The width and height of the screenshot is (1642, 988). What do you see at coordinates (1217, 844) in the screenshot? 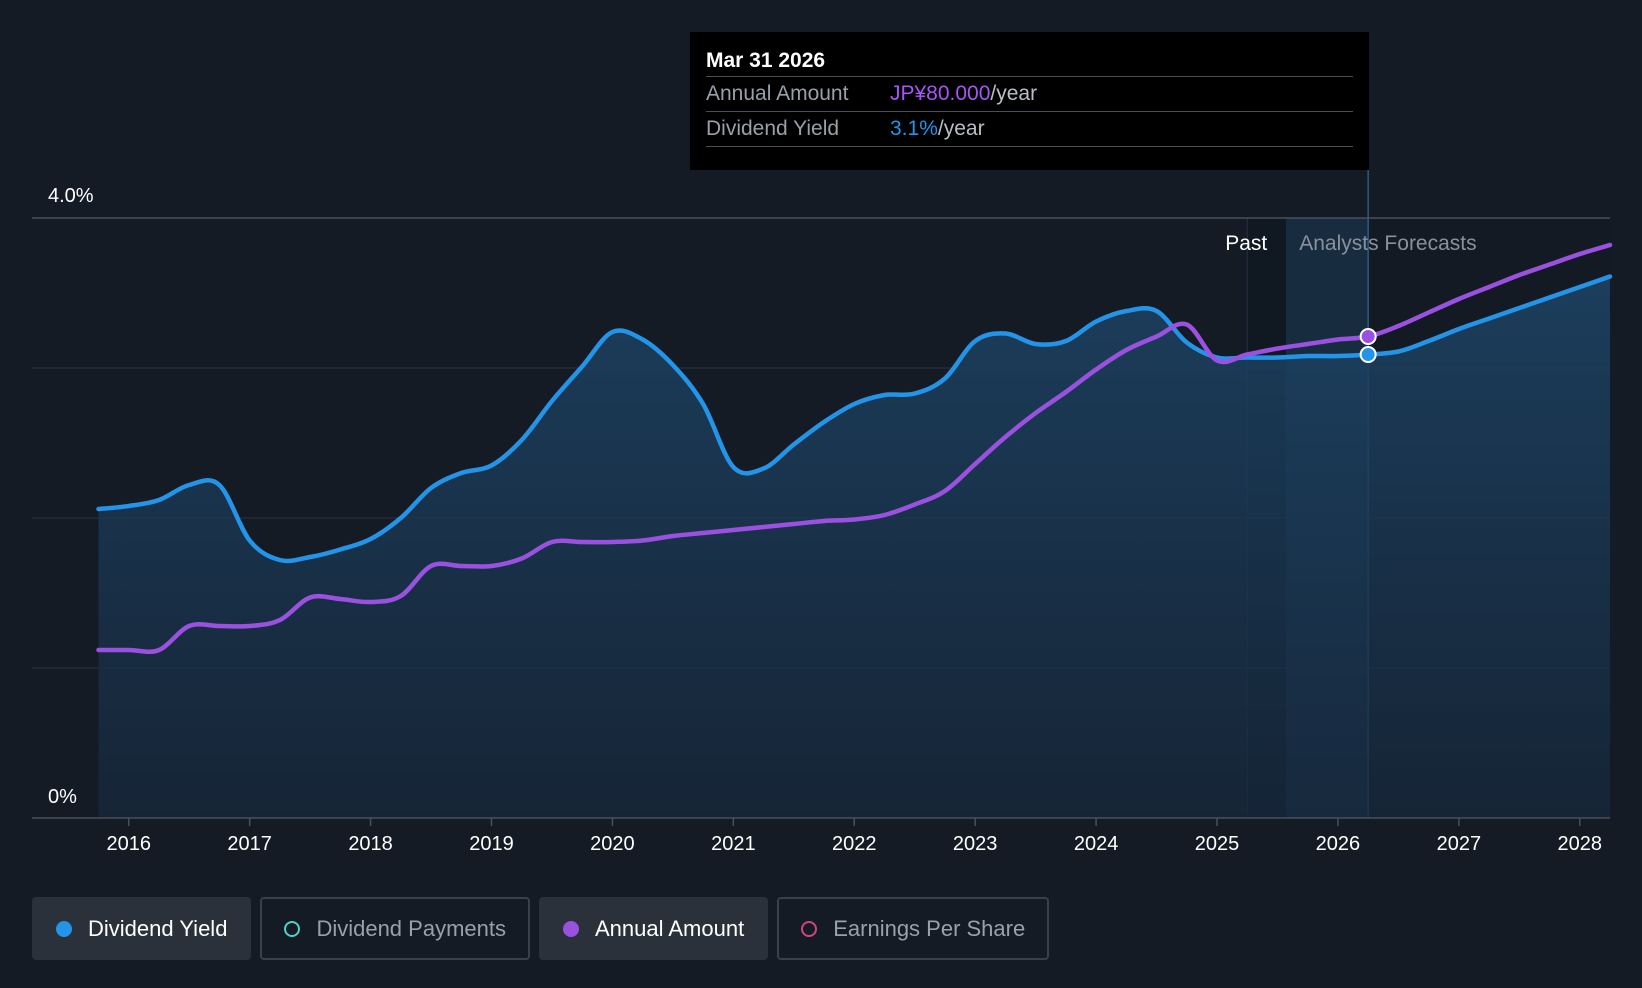
I see `x-tick-label: 2025` at bounding box center [1217, 844].